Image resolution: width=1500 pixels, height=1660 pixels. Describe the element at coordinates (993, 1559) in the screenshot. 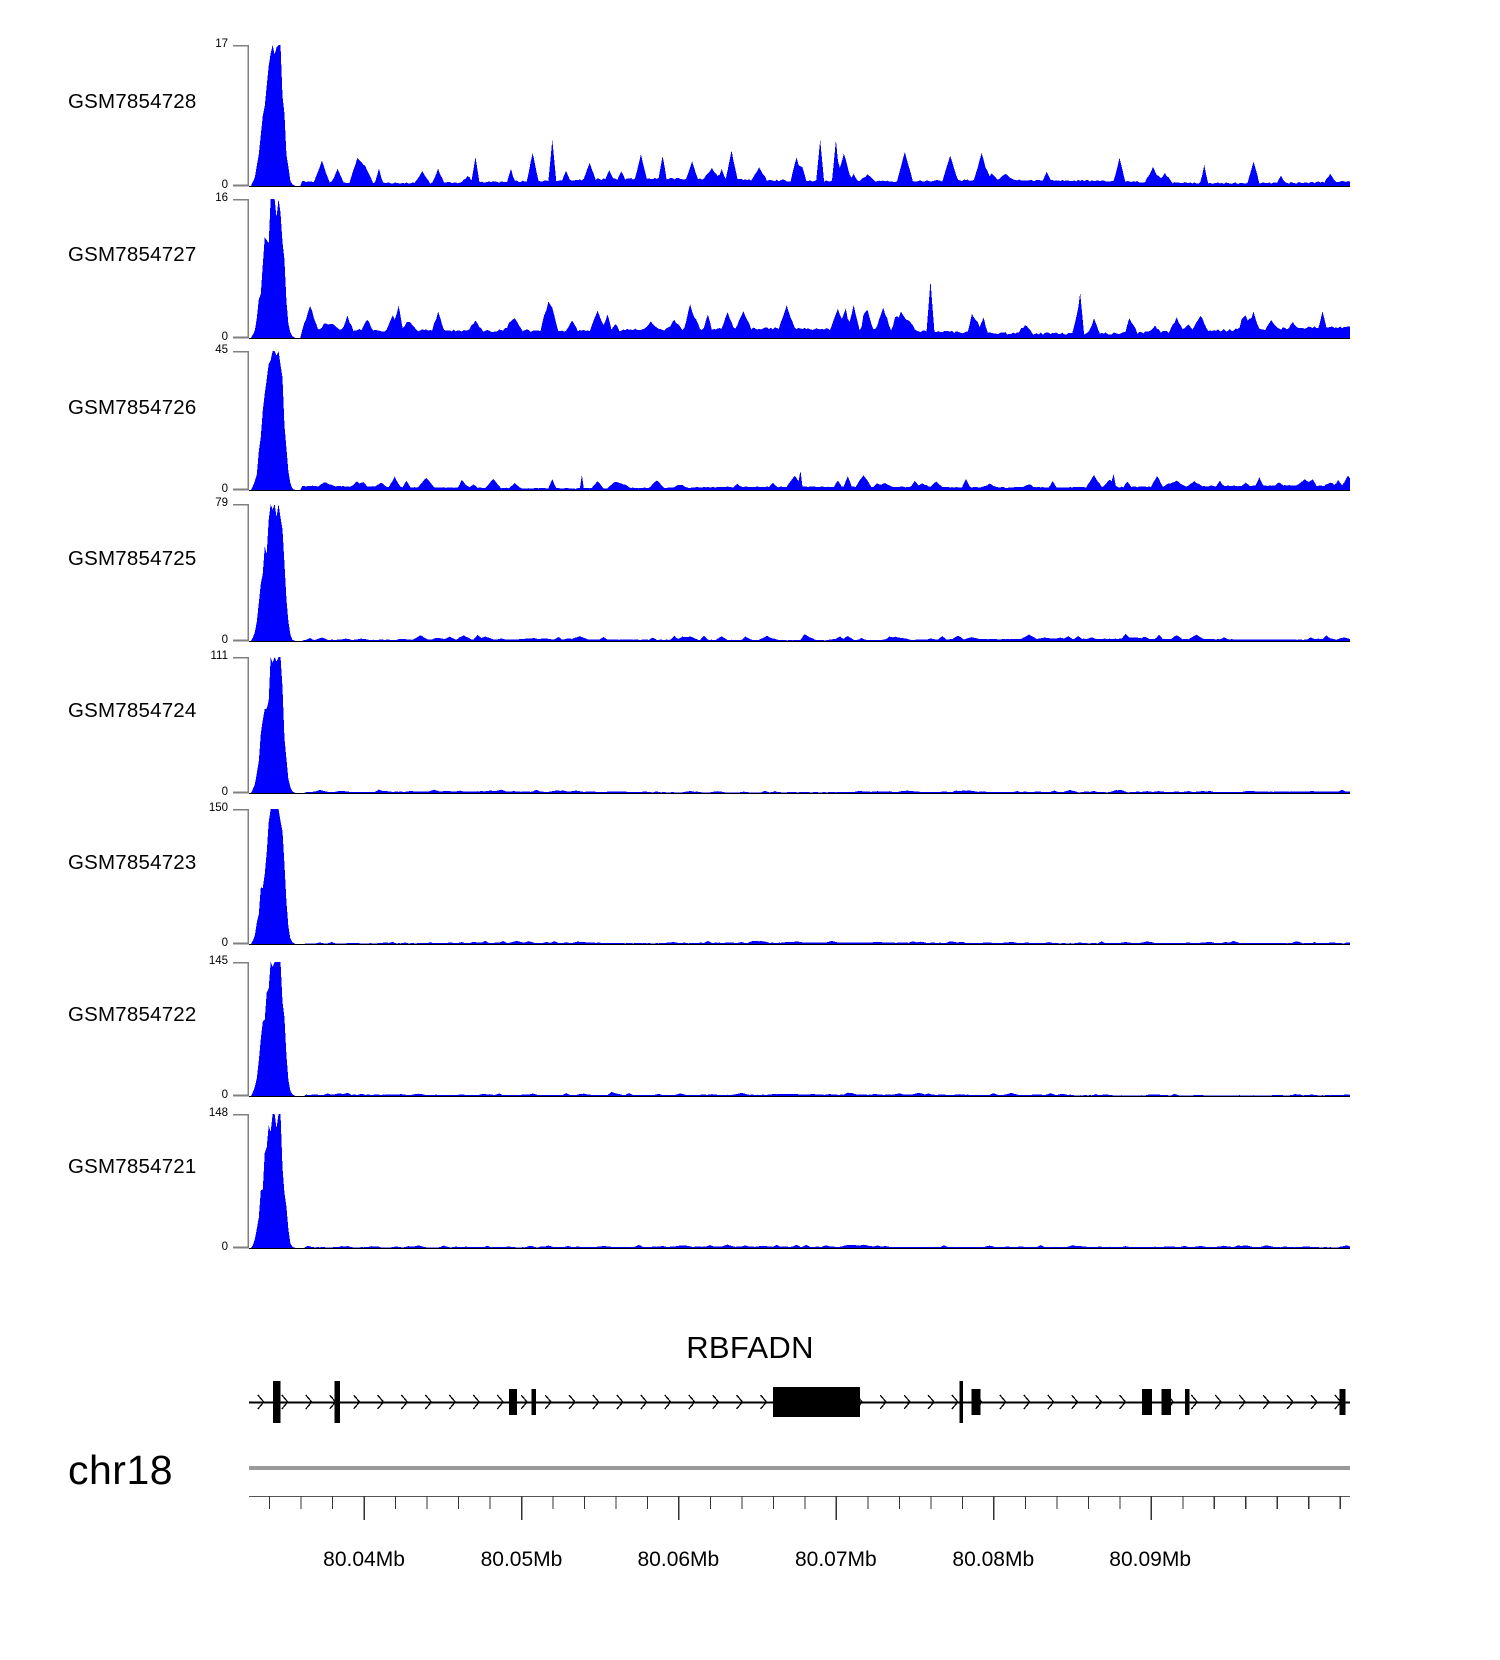

I see `axis-tick-label: 80.08Mb` at that location.